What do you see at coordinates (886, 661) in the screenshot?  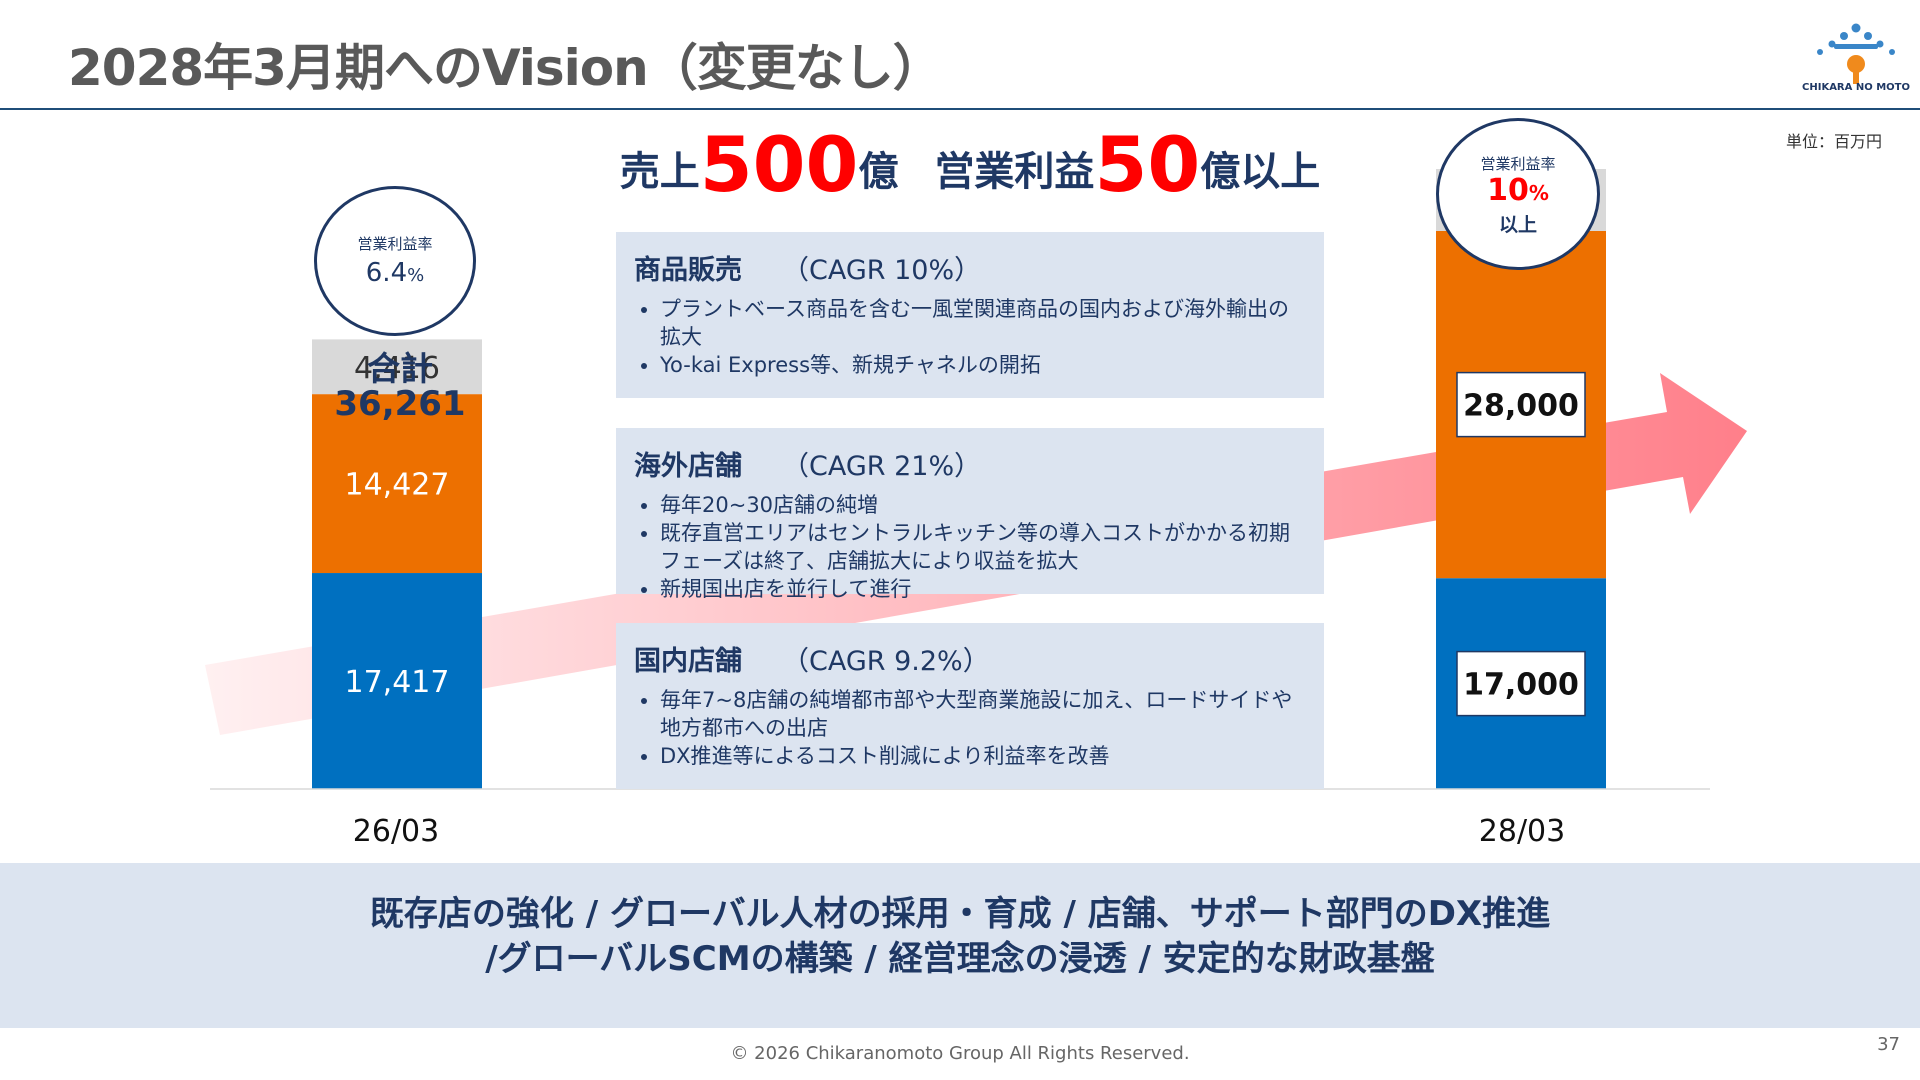 I see `panel-cagr: （CAGR 9.2%）` at bounding box center [886, 661].